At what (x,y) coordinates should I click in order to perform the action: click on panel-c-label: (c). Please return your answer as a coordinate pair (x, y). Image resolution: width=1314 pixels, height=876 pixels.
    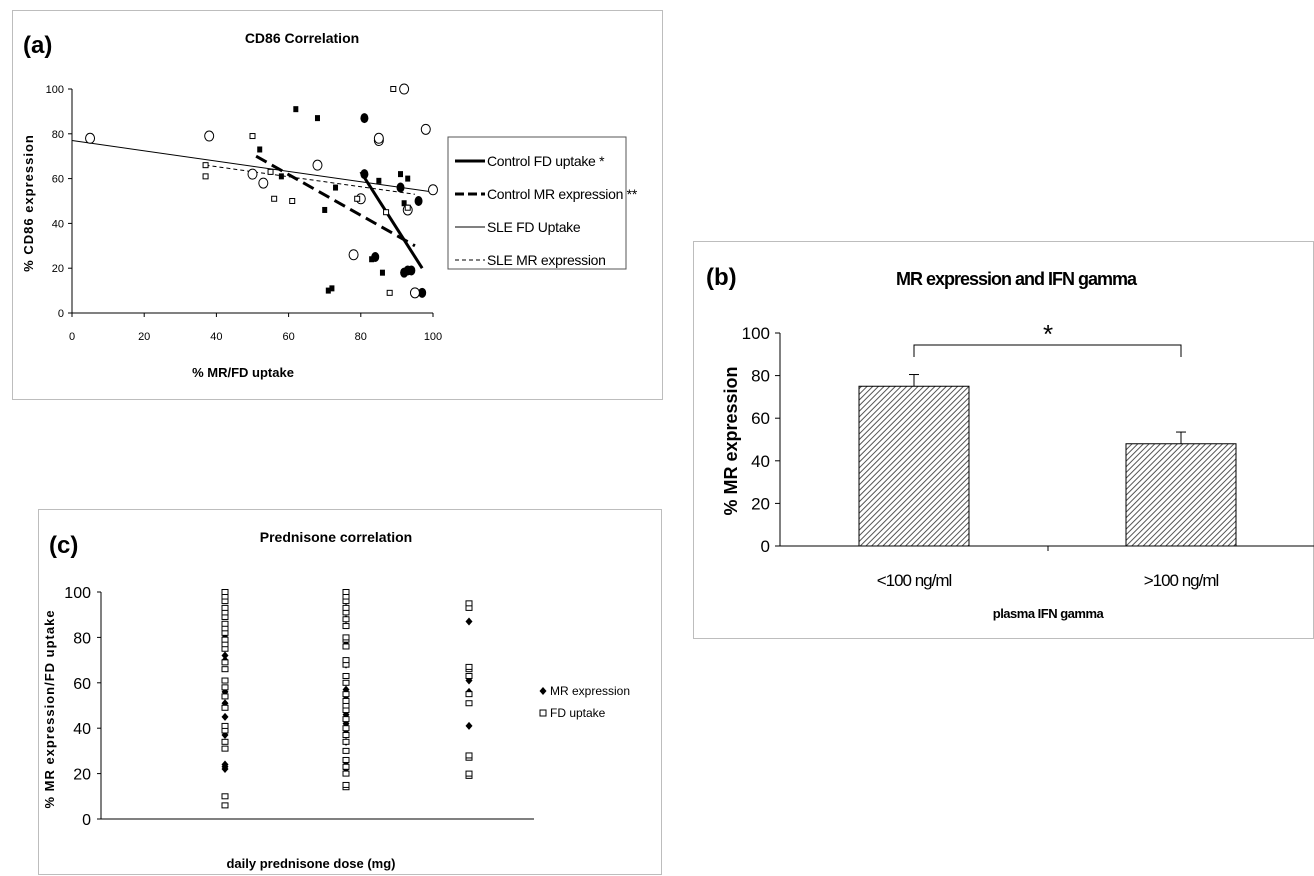
    Looking at the image, I should click on (63, 545).